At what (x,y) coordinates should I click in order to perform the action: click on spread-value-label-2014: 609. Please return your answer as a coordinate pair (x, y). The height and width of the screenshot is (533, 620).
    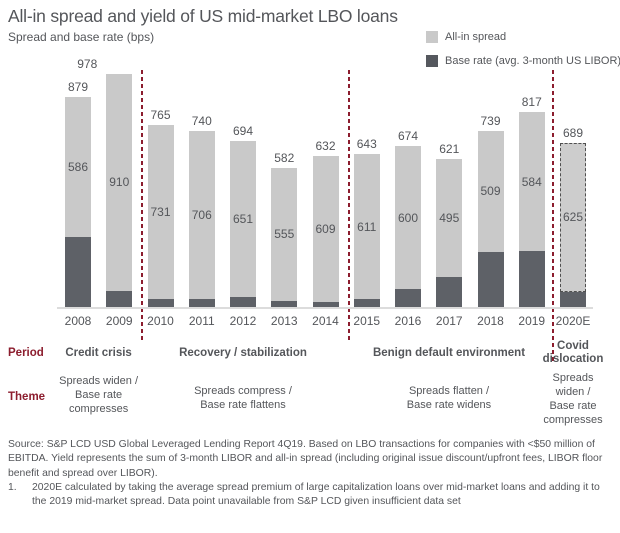
    Looking at the image, I should click on (325, 228).